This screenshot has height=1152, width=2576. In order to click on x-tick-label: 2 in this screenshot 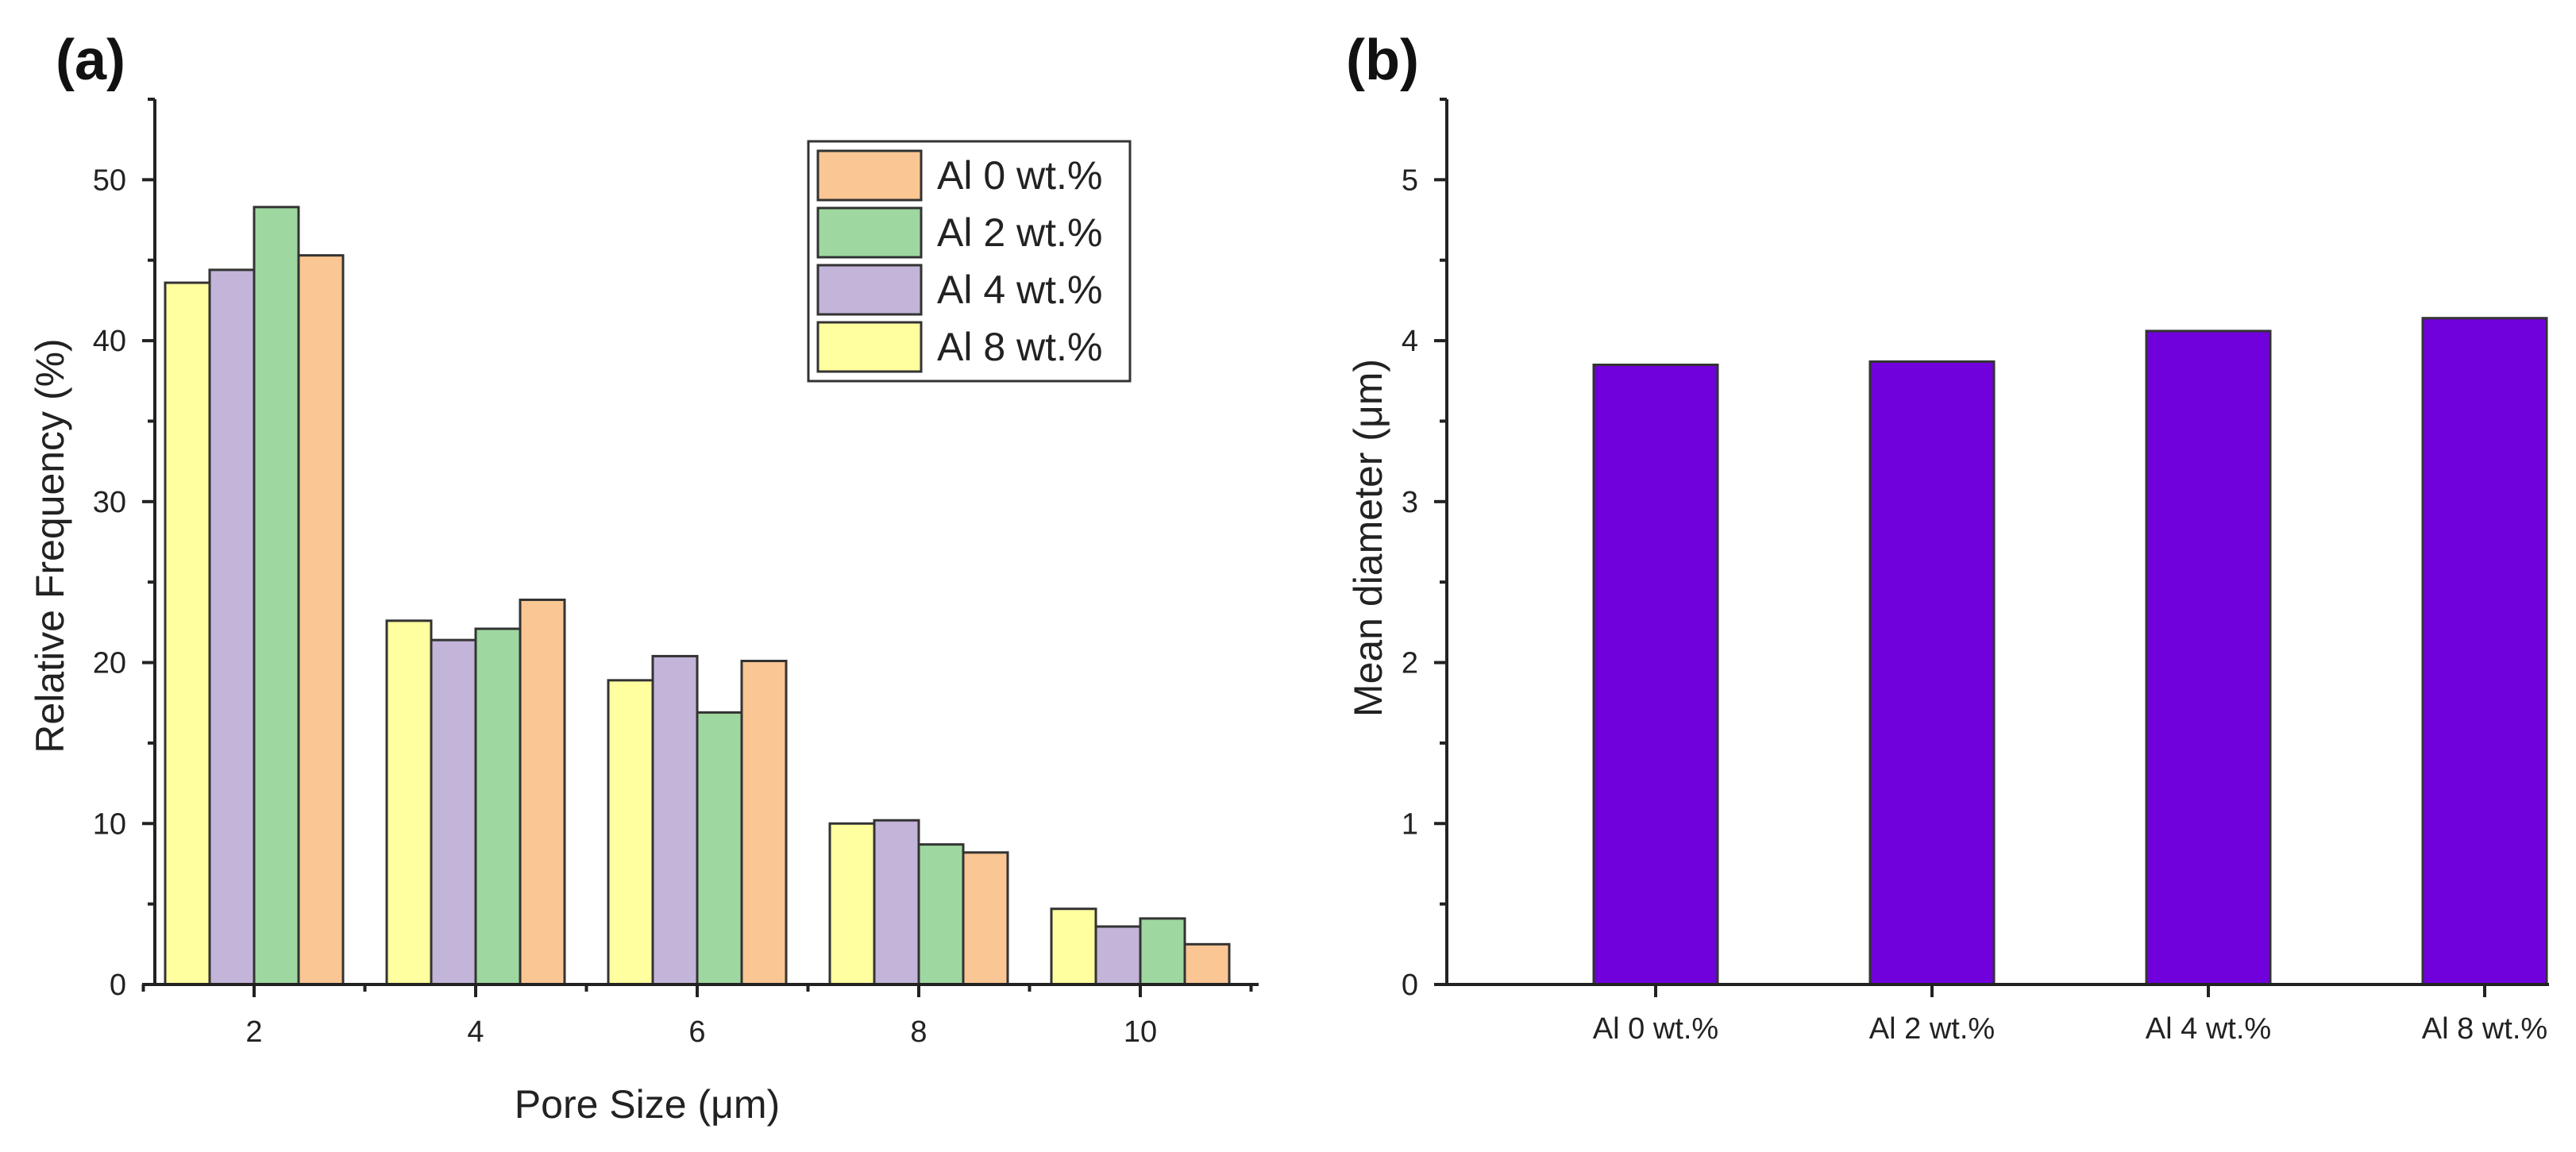, I will do `click(253, 1032)`.